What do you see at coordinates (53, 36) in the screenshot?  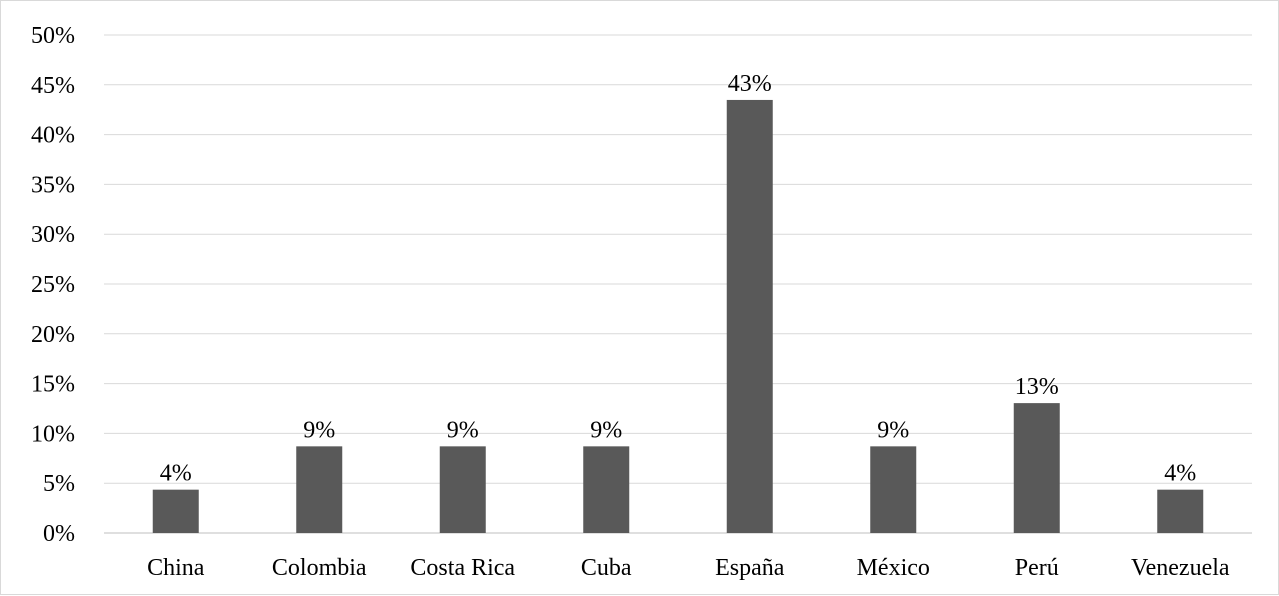 I see `y-tick-label: 50%` at bounding box center [53, 36].